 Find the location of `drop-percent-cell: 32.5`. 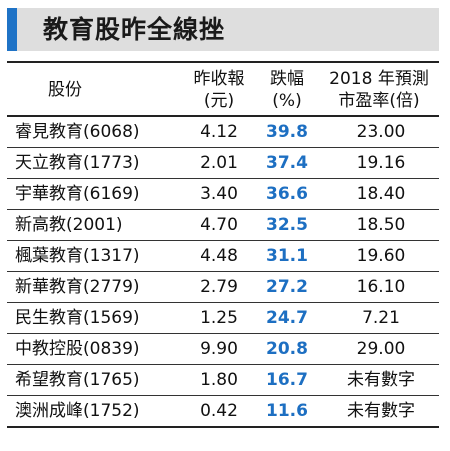

drop-percent-cell: 32.5 is located at coordinates (287, 225).